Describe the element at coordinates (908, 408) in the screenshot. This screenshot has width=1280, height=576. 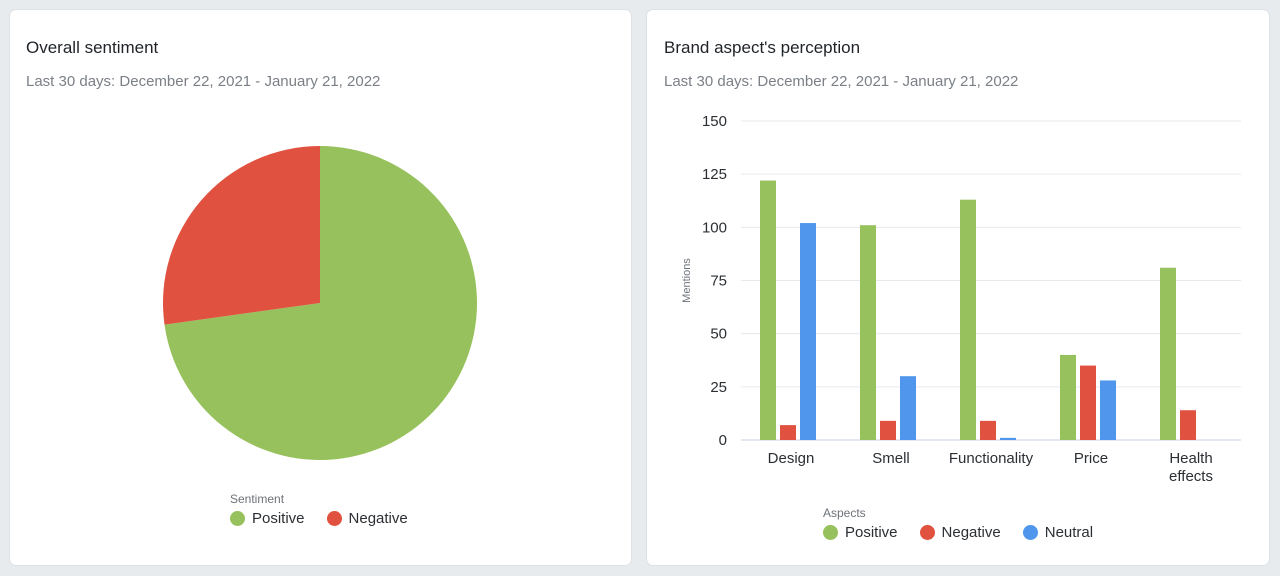
I see `bar-neutral-smell` at that location.